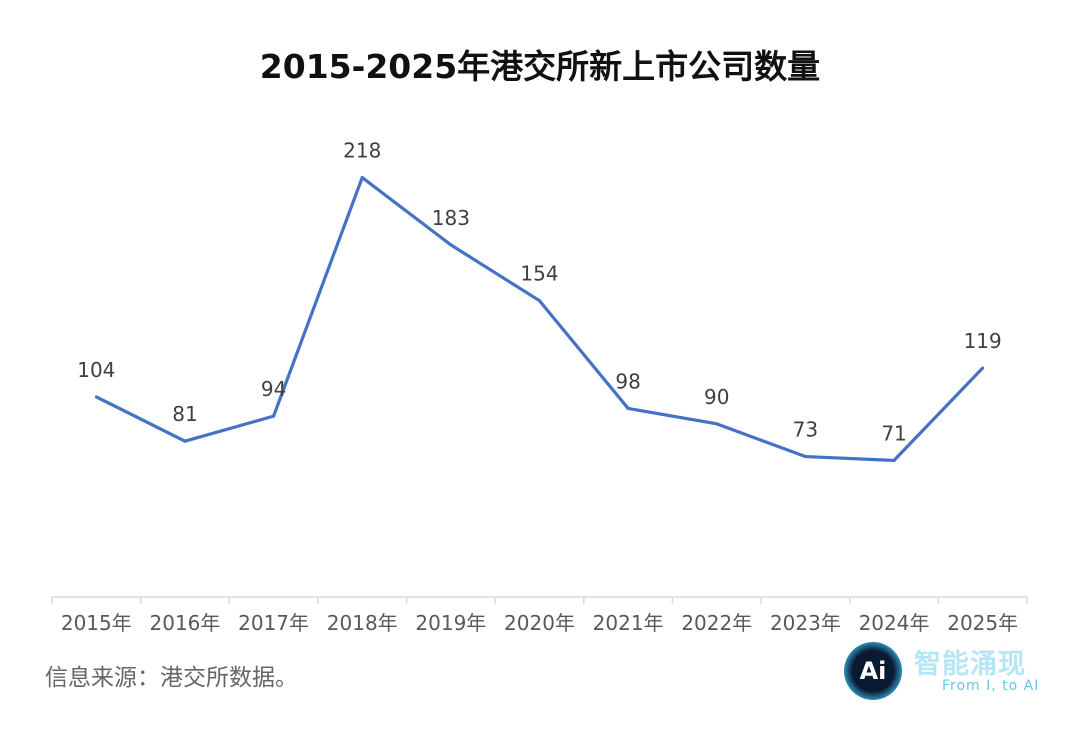 The width and height of the screenshot is (1080, 736). What do you see at coordinates (96, 623) in the screenshot?
I see `x-tick-label: 2015年` at bounding box center [96, 623].